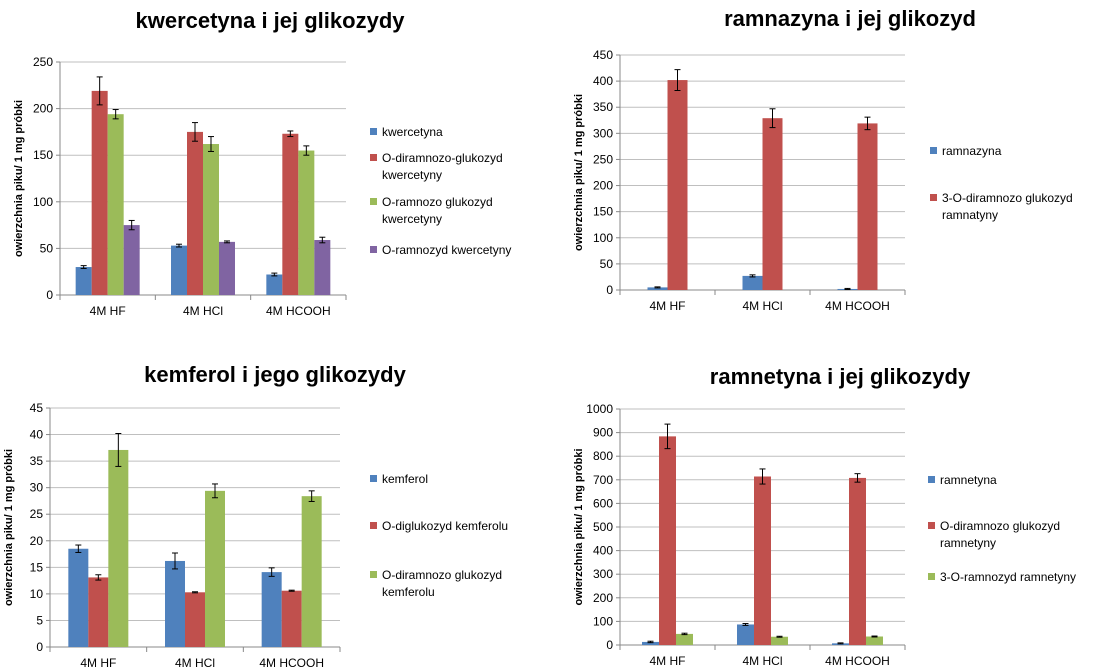 This screenshot has width=1099, height=671. I want to click on y-tick-label: 800, so click(603, 456).